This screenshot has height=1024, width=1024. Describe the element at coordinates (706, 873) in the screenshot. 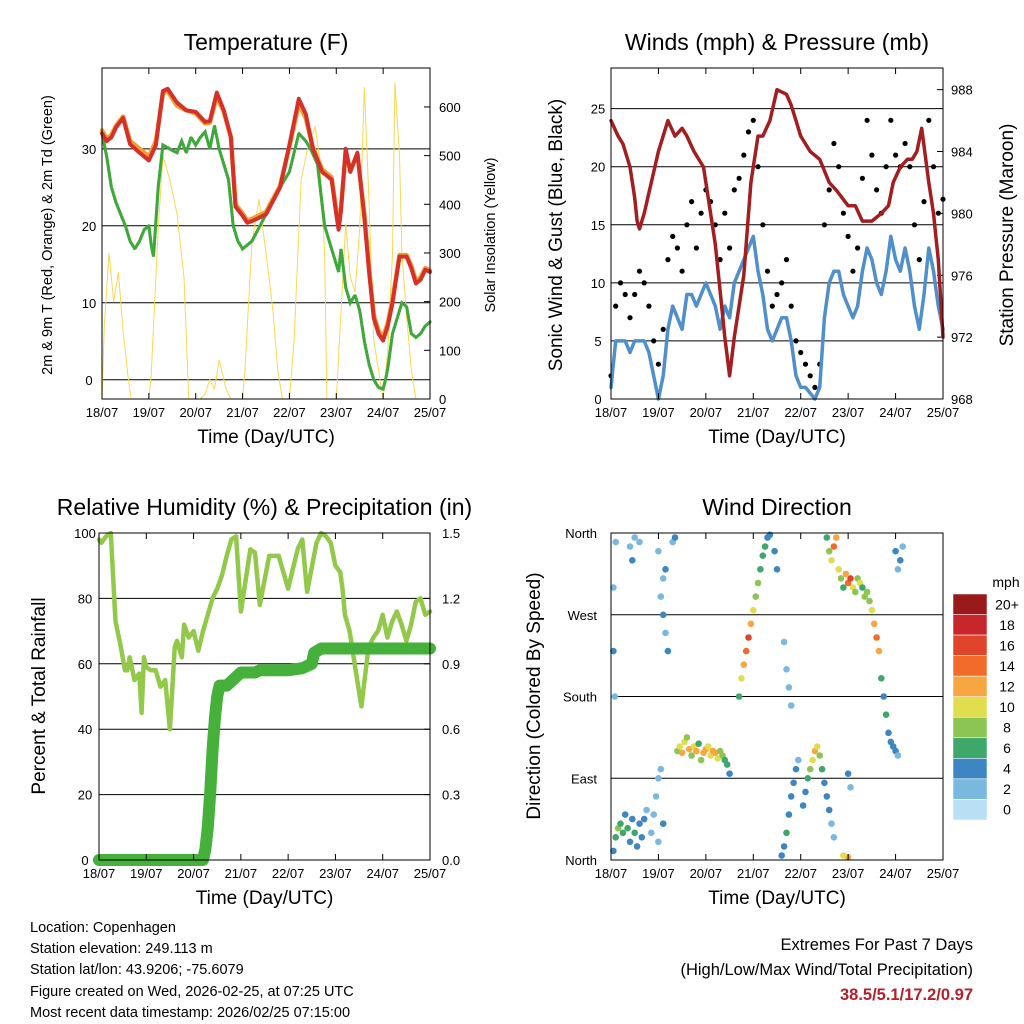

I see `direction-xtick-label: 20/07` at that location.